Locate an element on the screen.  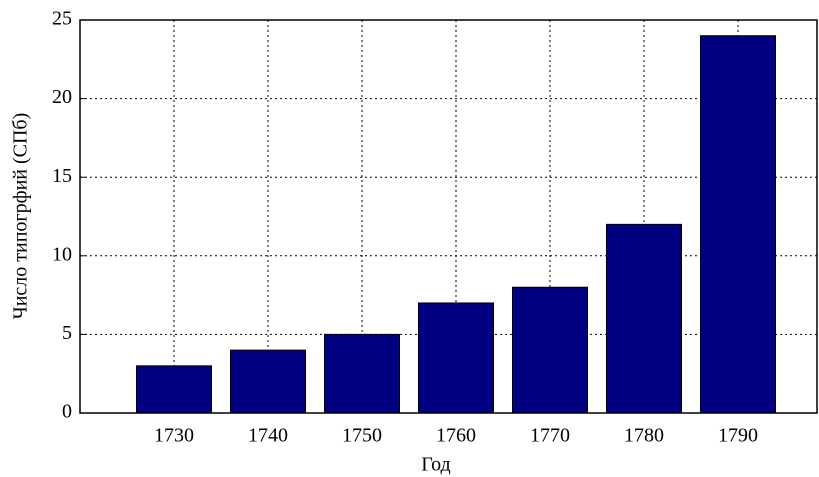
y-tick-label: 20 is located at coordinates (62, 97).